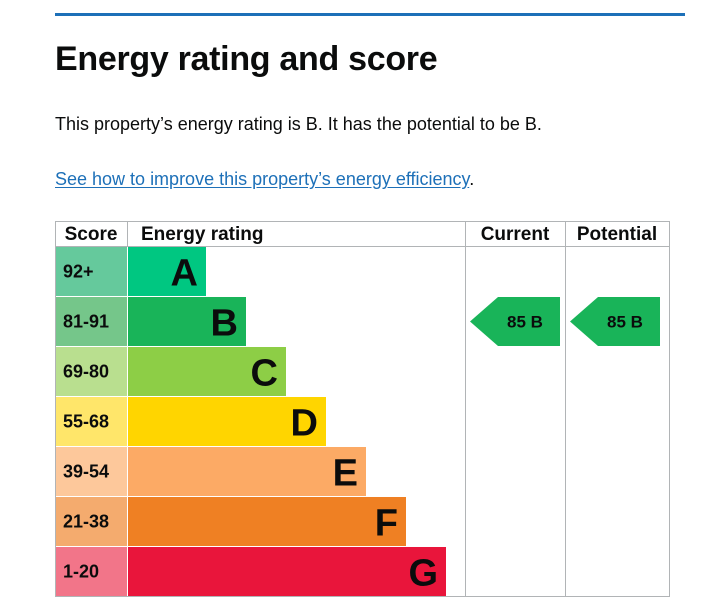  What do you see at coordinates (246, 59) in the screenshot?
I see `page-title: Energy rating and score` at bounding box center [246, 59].